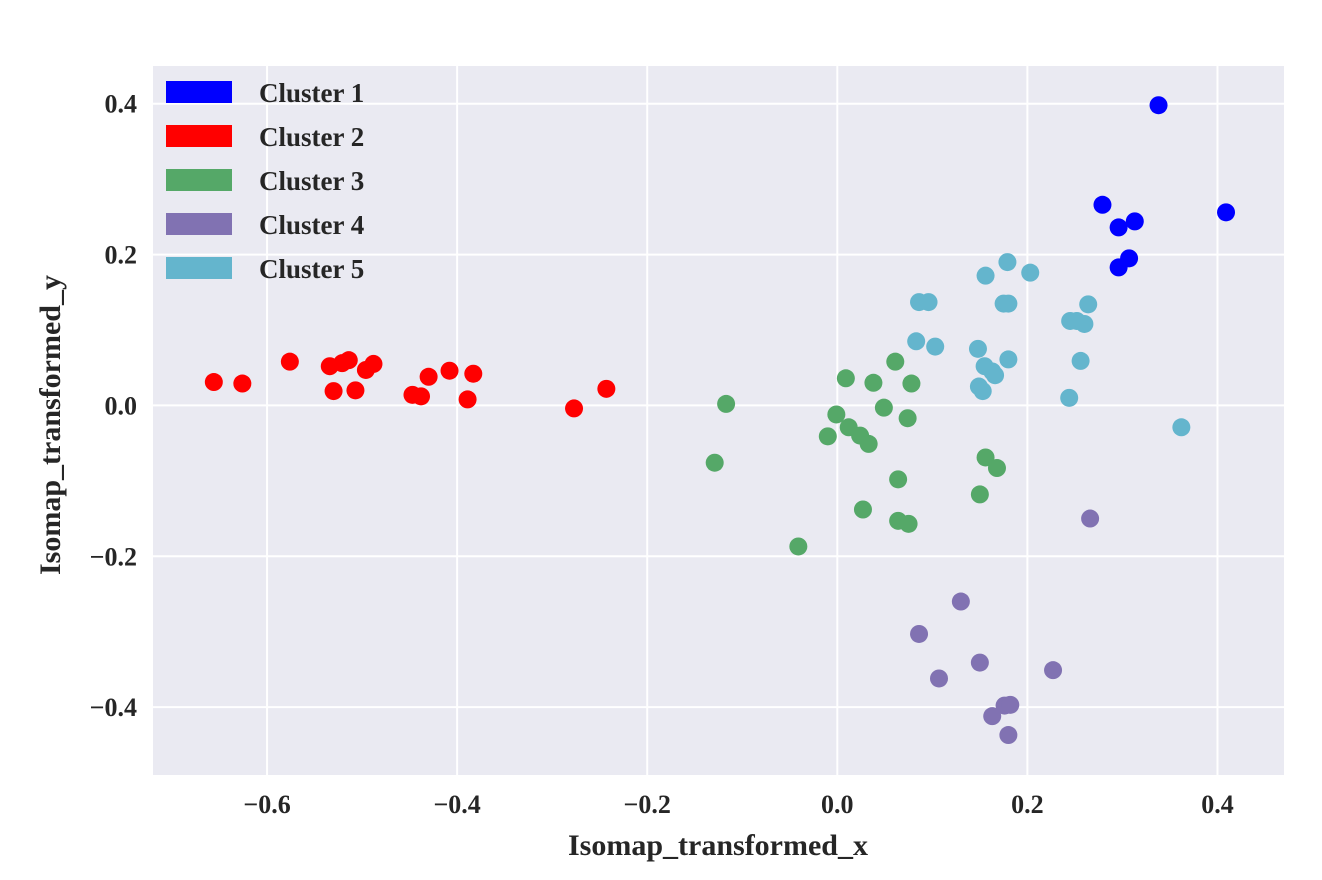  I want to click on legend-entry: Cluster 1, so click(265, 93).